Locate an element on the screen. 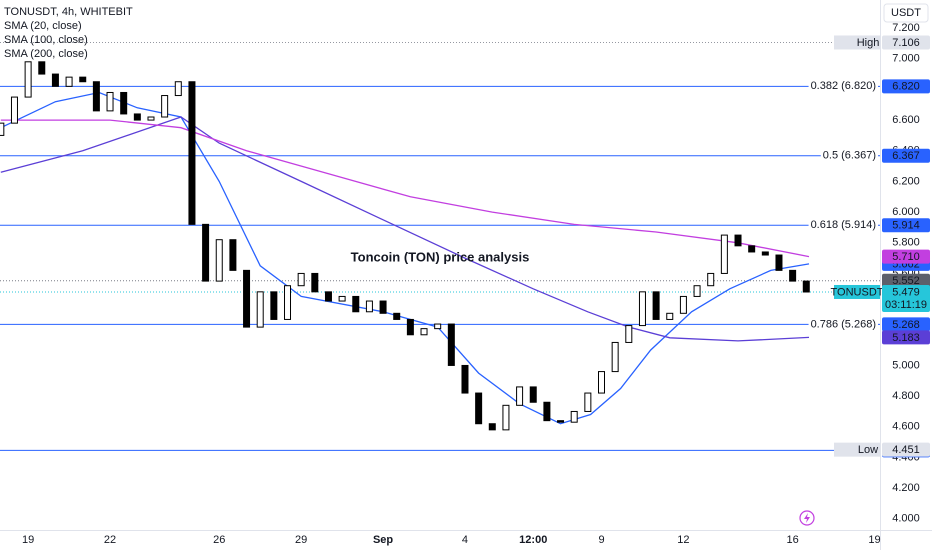  y-tick-label: 4.000 is located at coordinates (906, 519).